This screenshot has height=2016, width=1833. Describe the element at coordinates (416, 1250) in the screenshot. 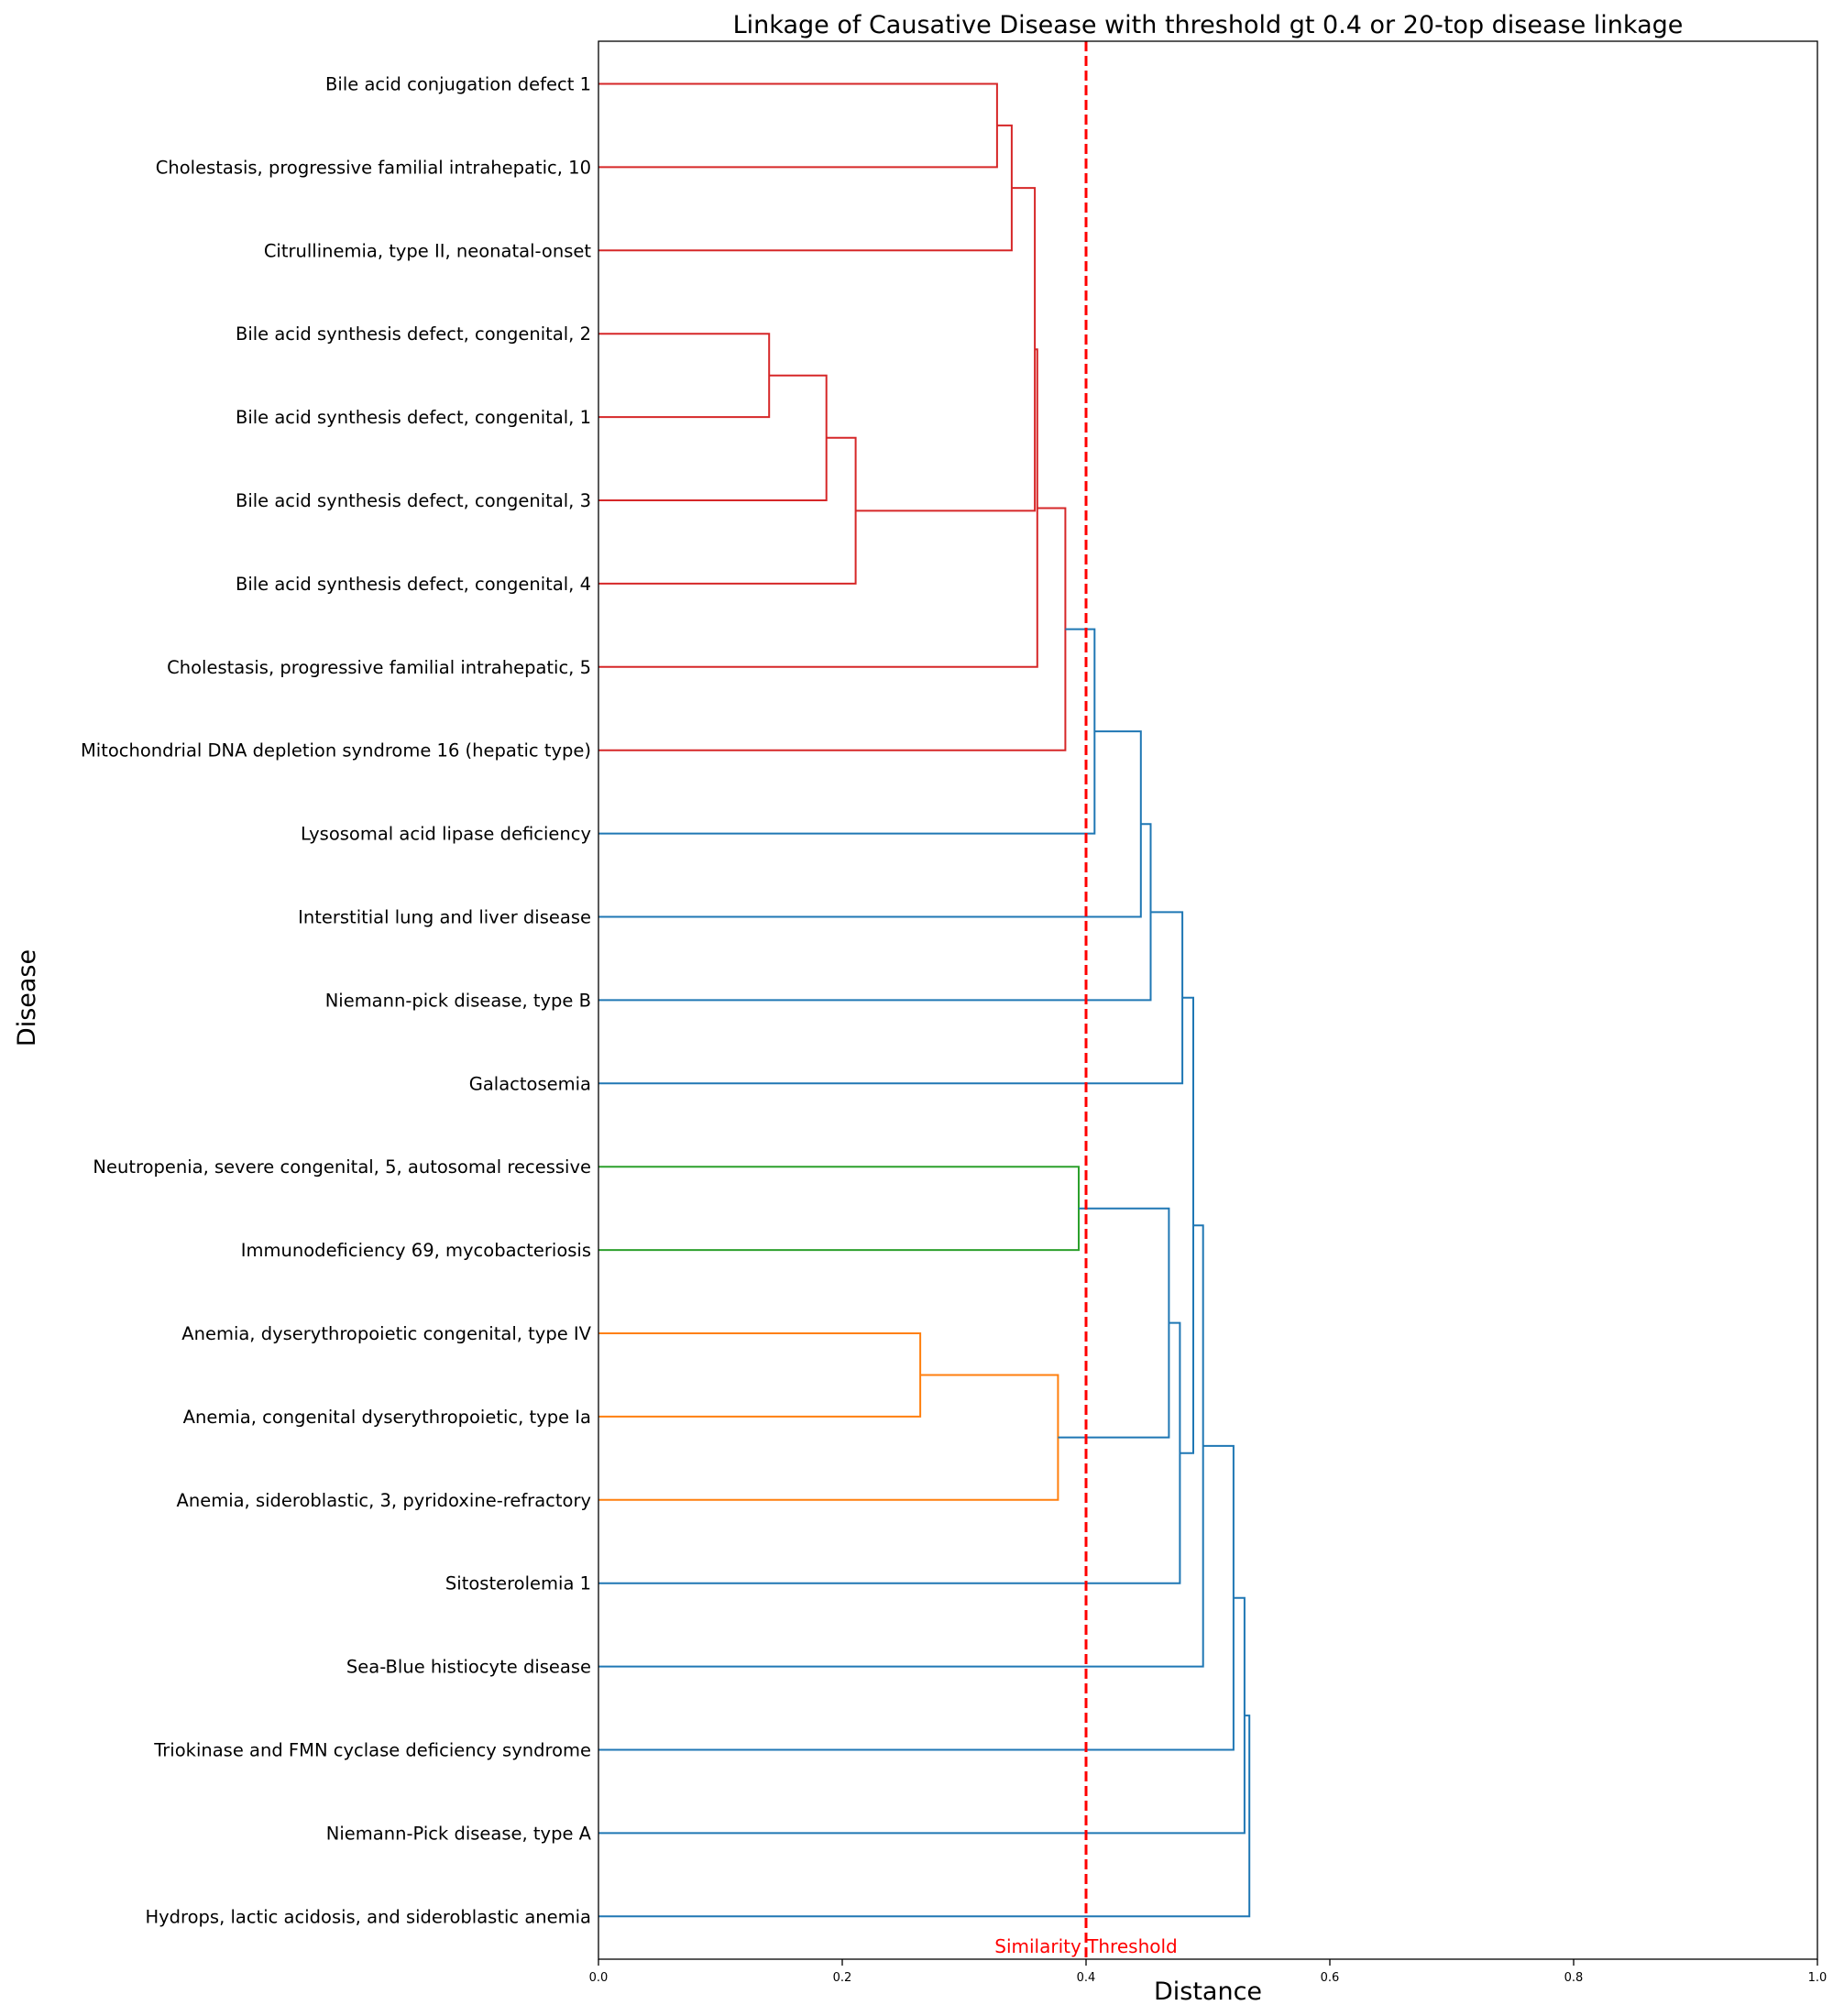

I see `leaf-label: Immunodeficiency 69, mycobacteriosis` at that location.